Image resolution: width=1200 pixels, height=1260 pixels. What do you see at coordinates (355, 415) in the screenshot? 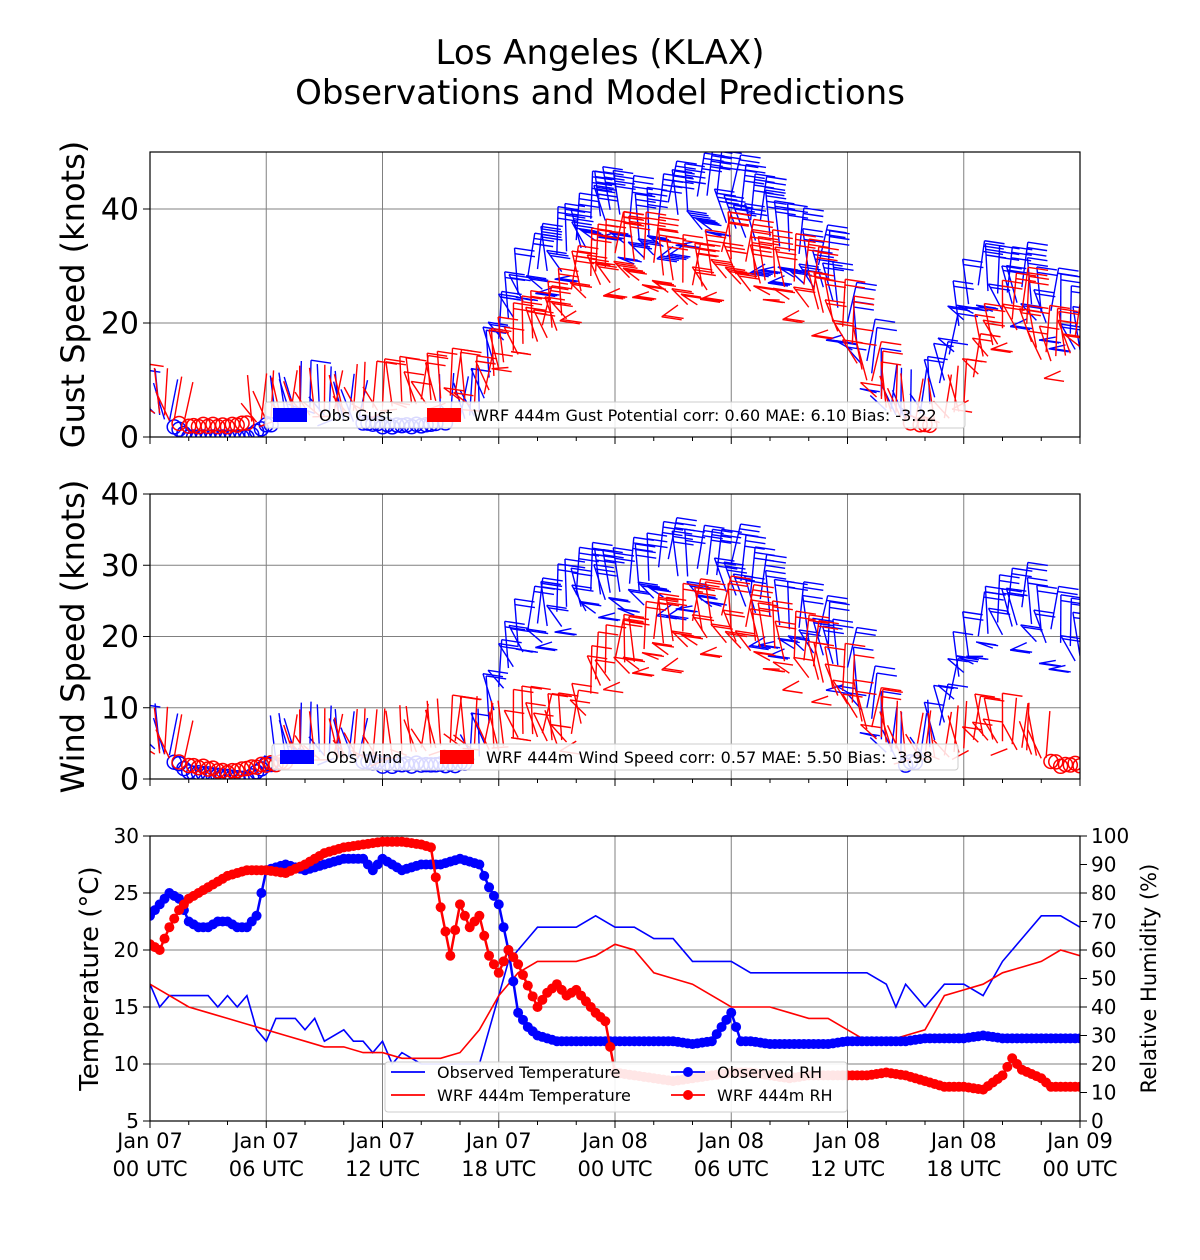
I see `legend-label: Obs Gust` at bounding box center [355, 415].